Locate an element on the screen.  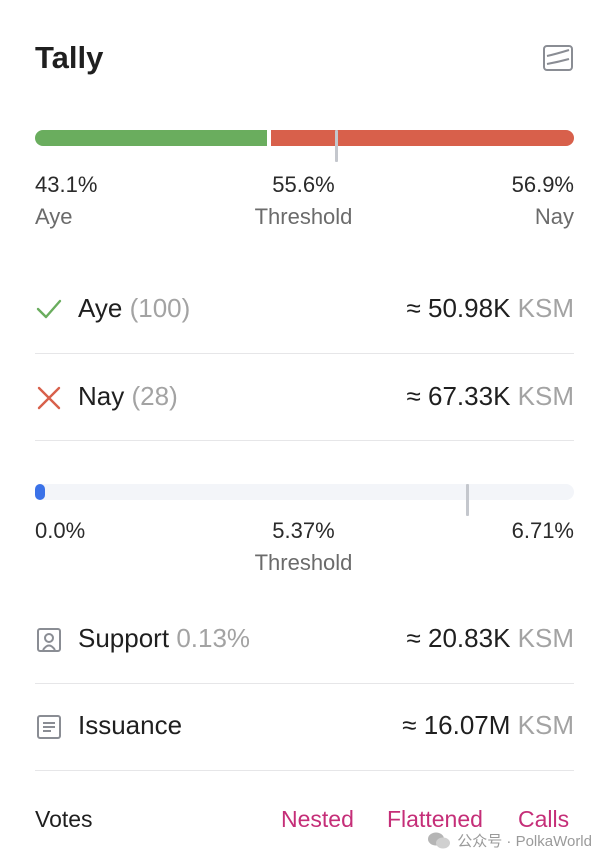
x-icon is located at coordinates (49, 398).